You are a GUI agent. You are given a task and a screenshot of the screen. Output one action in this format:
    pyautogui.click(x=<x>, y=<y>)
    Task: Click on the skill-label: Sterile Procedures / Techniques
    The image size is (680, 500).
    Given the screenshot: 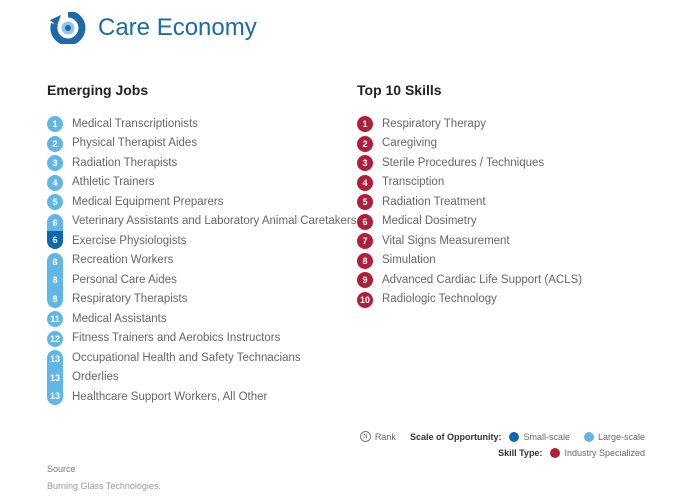 What is the action you would take?
    pyautogui.click(x=463, y=162)
    